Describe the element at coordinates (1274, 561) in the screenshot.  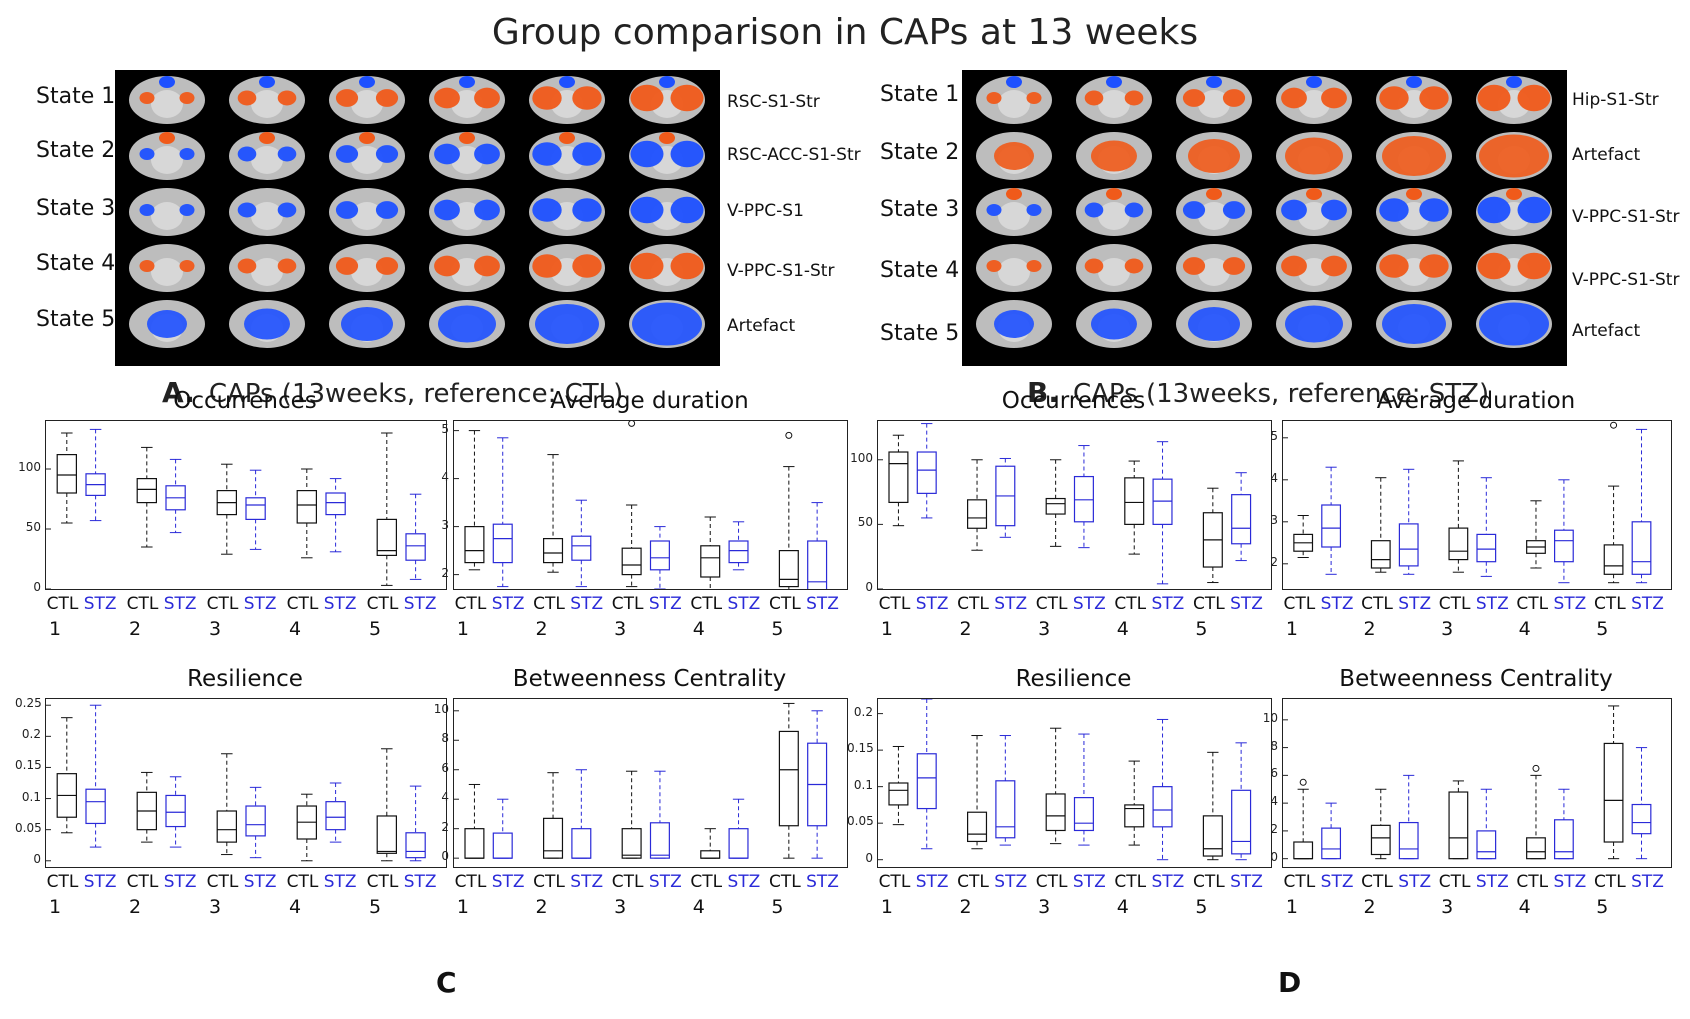
I see `y-tick-label: 2` at that location.